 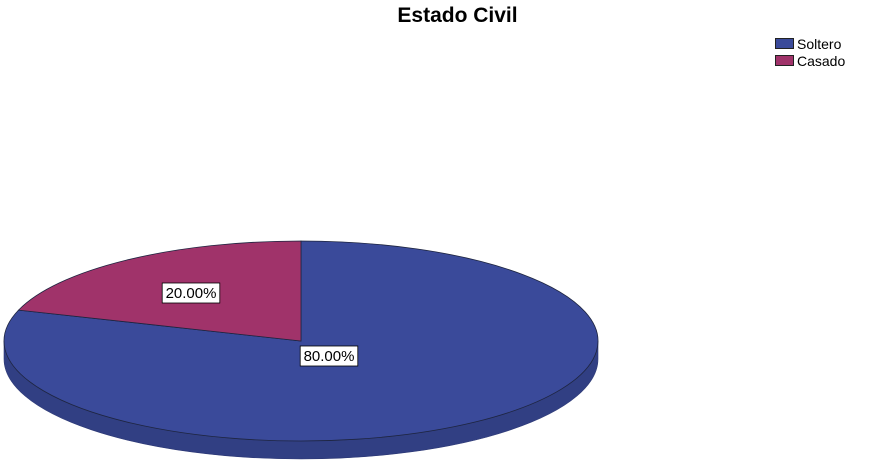 I want to click on legend-item-soltero: Soltero, so click(x=810, y=43).